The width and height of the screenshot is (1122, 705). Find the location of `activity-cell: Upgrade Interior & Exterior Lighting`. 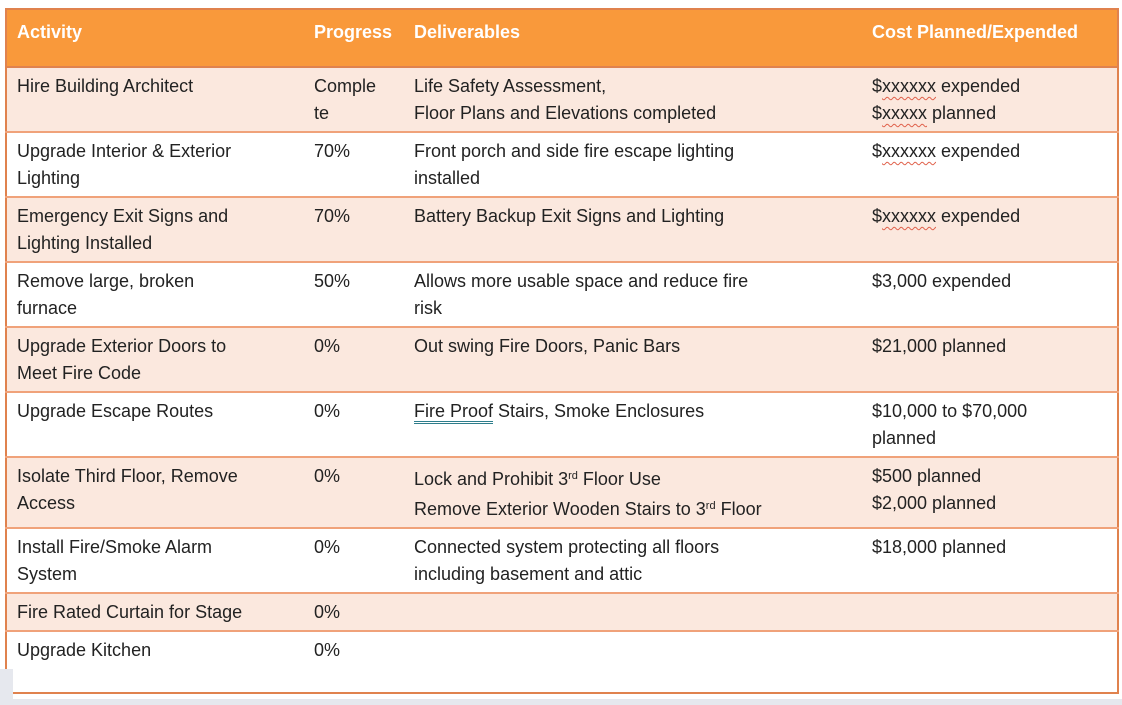

activity-cell: Upgrade Interior & Exterior Lighting is located at coordinates (155, 164).